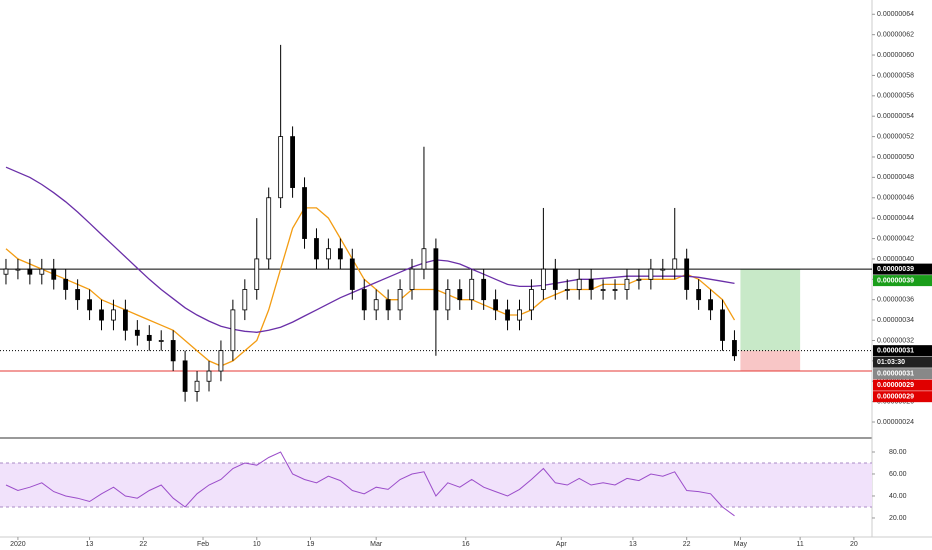 This screenshot has height=550, width=932. I want to click on rsi-tick-label: 80.00, so click(898, 452).